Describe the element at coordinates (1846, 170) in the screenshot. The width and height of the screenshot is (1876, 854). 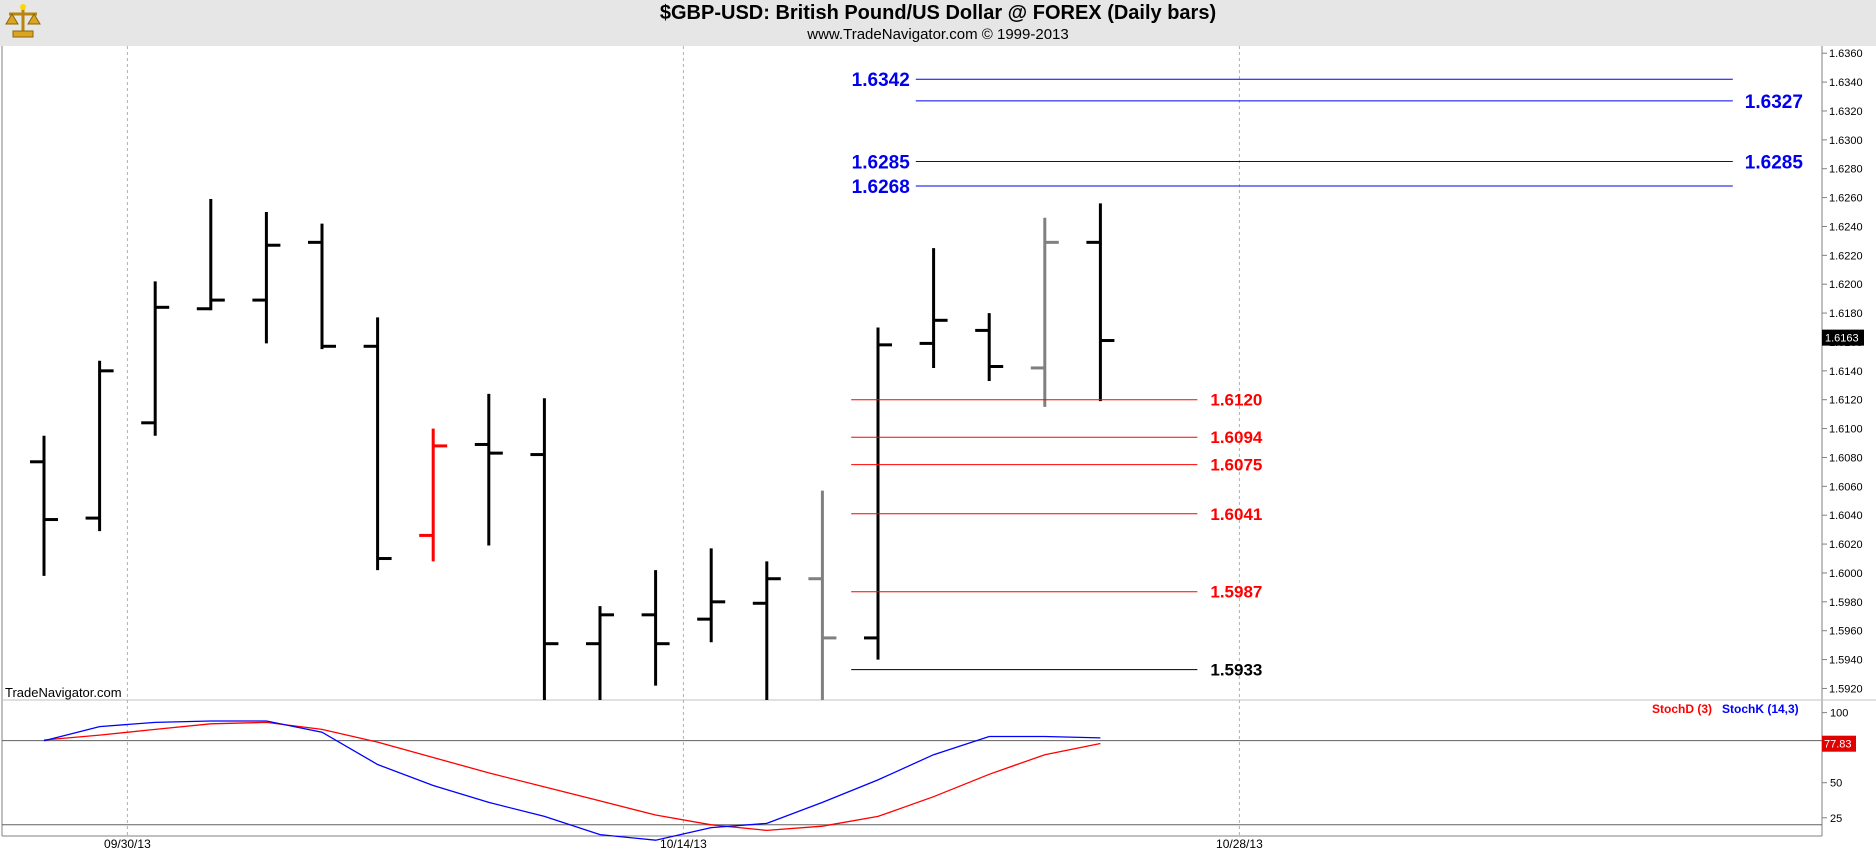
I see `price-tick-label: 1.6280` at that location.